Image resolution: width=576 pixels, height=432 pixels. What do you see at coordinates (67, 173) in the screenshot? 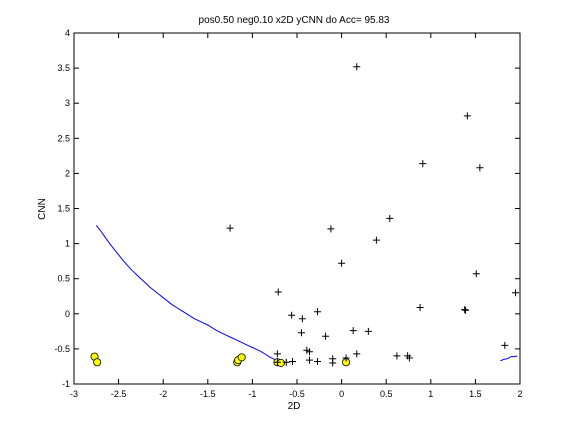
I see `y-tick-label: 2` at bounding box center [67, 173].